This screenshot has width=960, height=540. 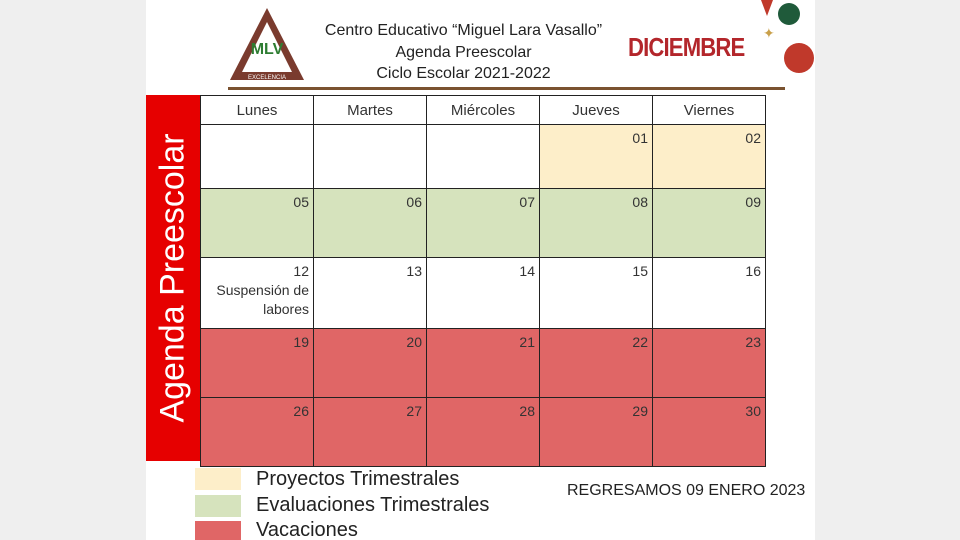 I want to click on calendar-week: 05 06 07 08 09, so click(x=483, y=223).